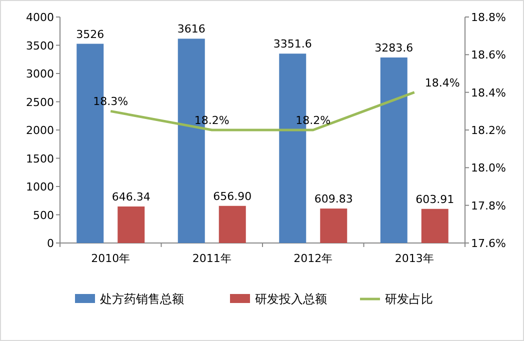 The width and height of the screenshot is (524, 341). Describe the element at coordinates (40, 102) in the screenshot. I see `y-tick-label: 2500` at that location.